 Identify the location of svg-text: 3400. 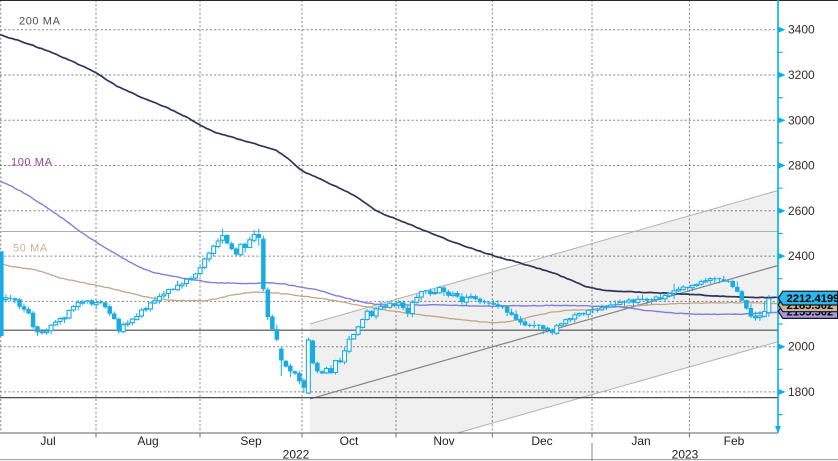
(801, 30).